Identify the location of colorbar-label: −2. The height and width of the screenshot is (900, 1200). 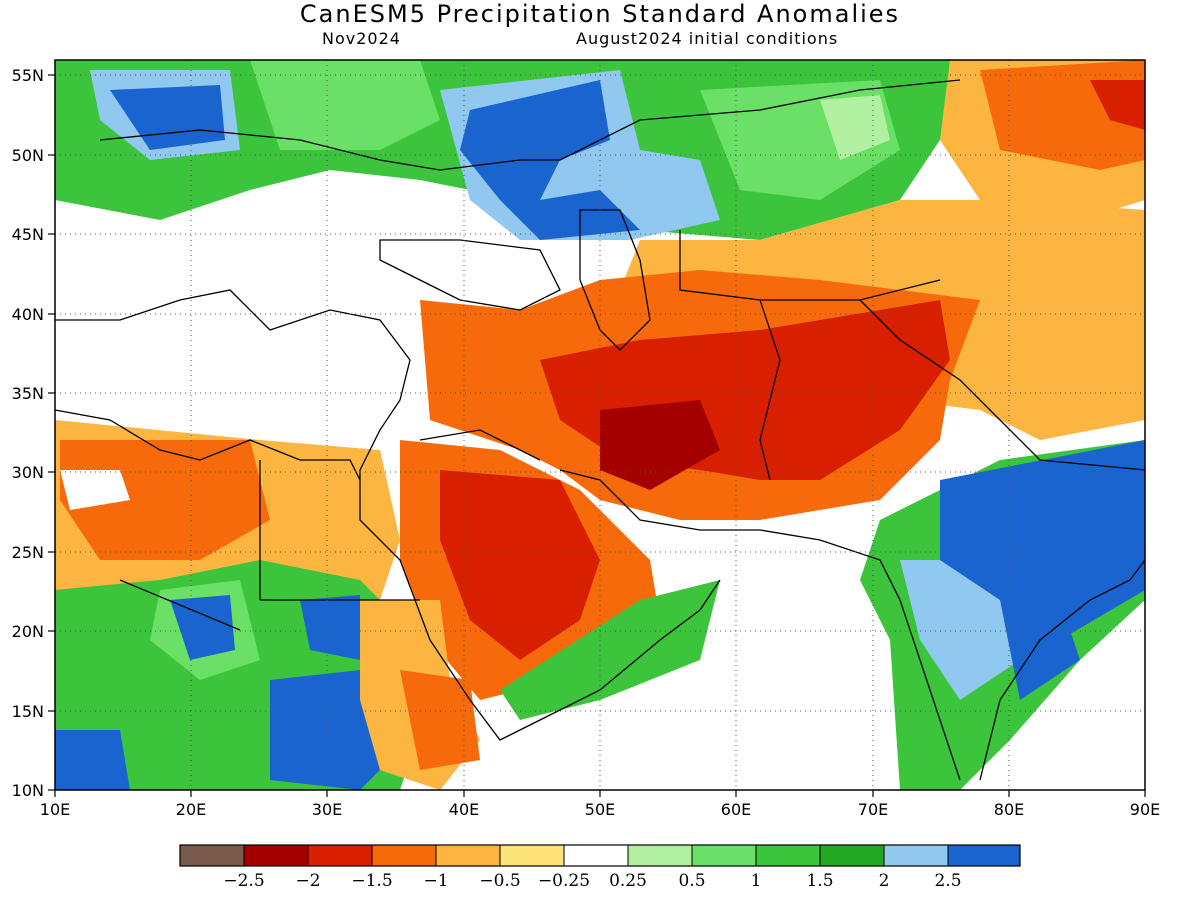
(307, 881).